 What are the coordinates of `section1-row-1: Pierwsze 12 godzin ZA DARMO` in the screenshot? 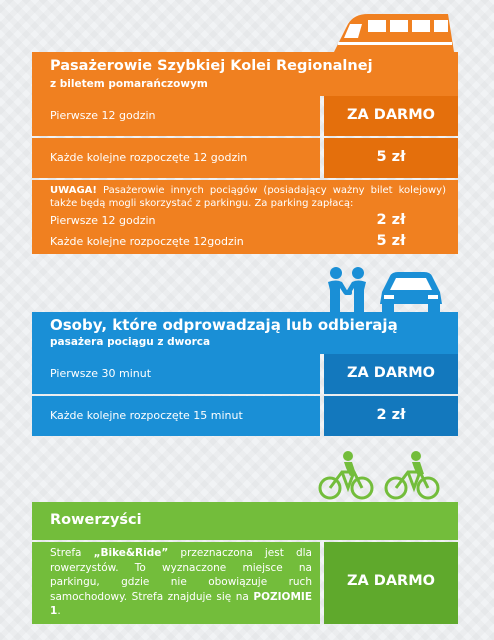 It's located at (245, 116).